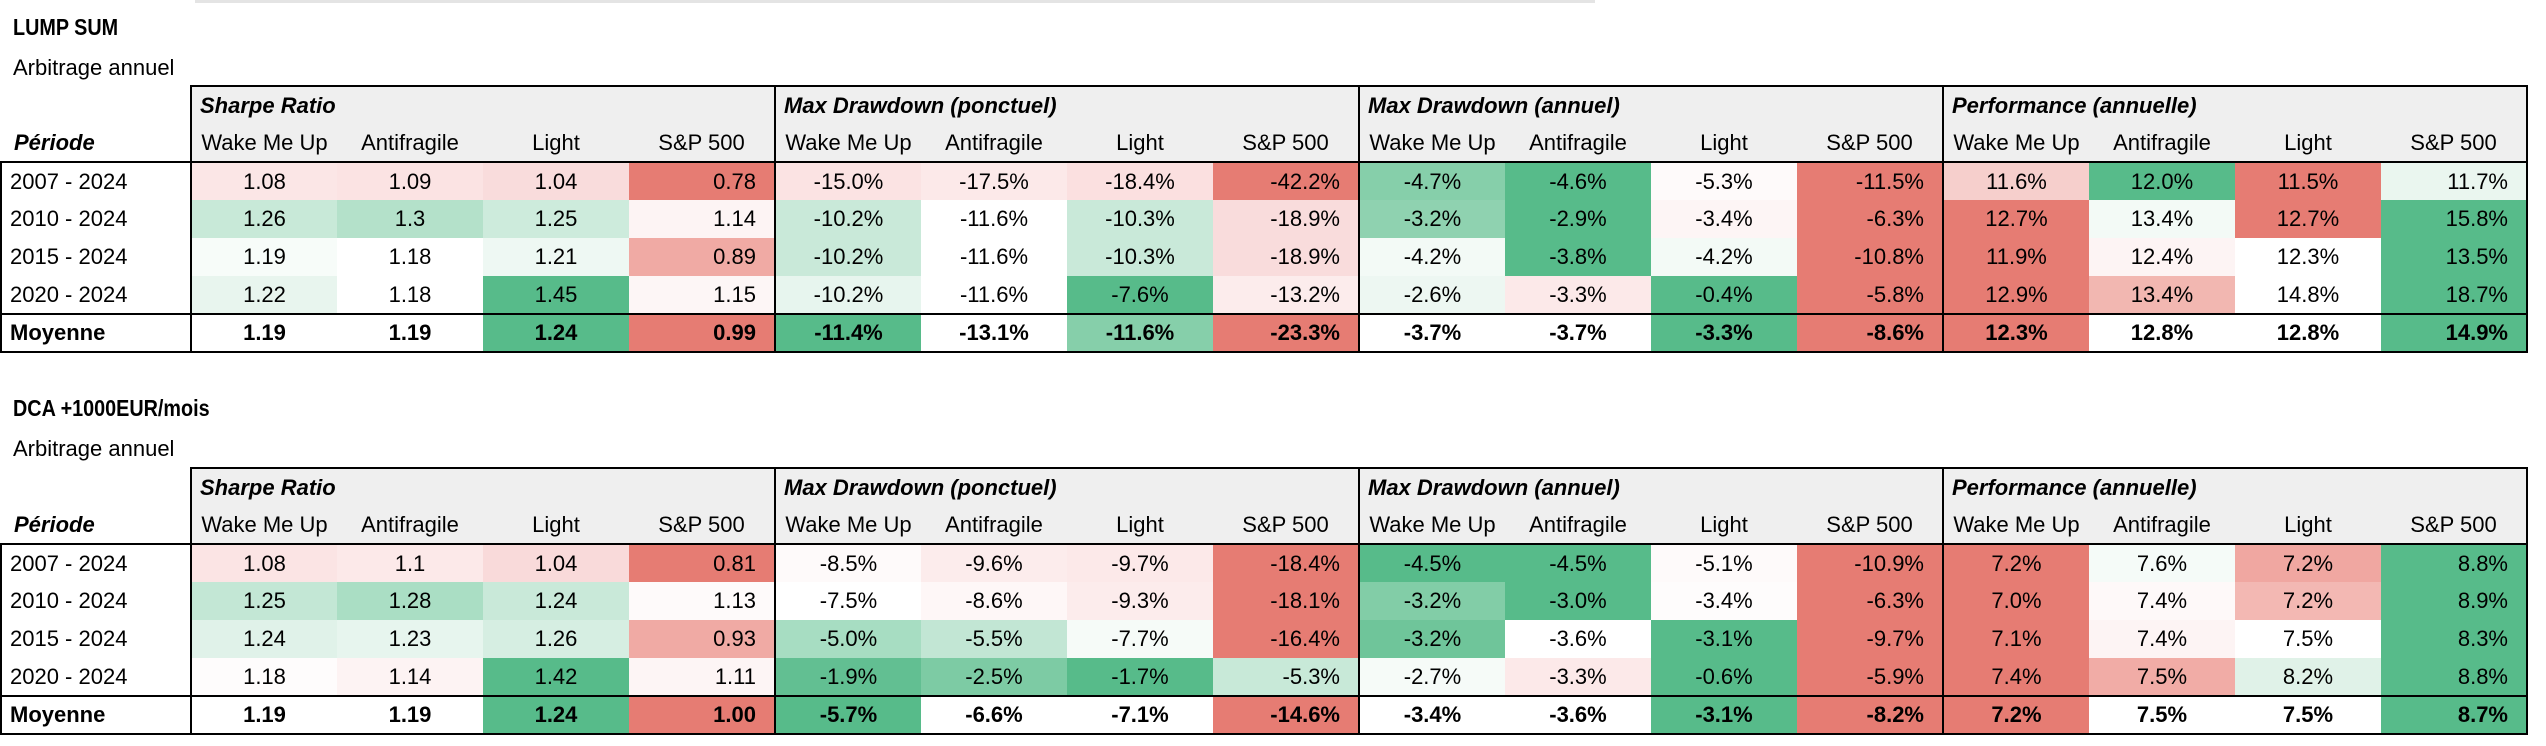 The image size is (2546, 746). I want to click on average-cell: -8.2%, so click(1870, 715).